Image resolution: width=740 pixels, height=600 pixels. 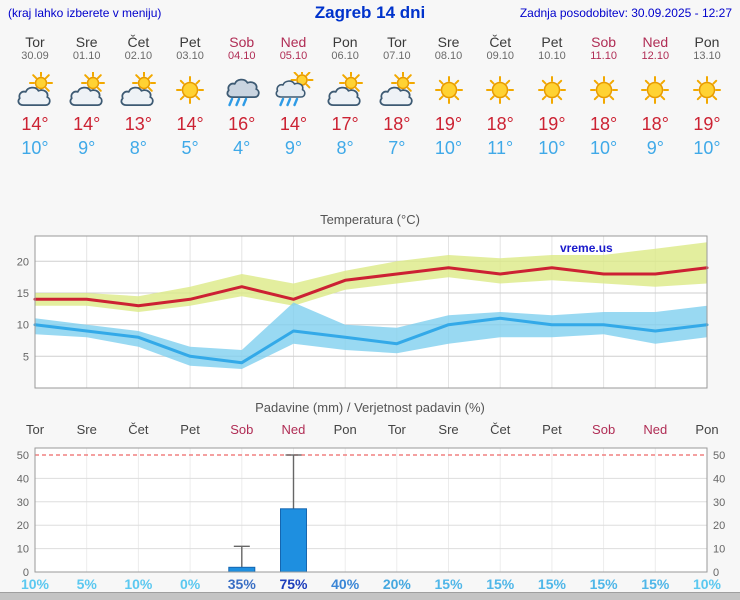 What do you see at coordinates (603, 56) in the screenshot?
I see `day-date: 11.10` at bounding box center [603, 56].